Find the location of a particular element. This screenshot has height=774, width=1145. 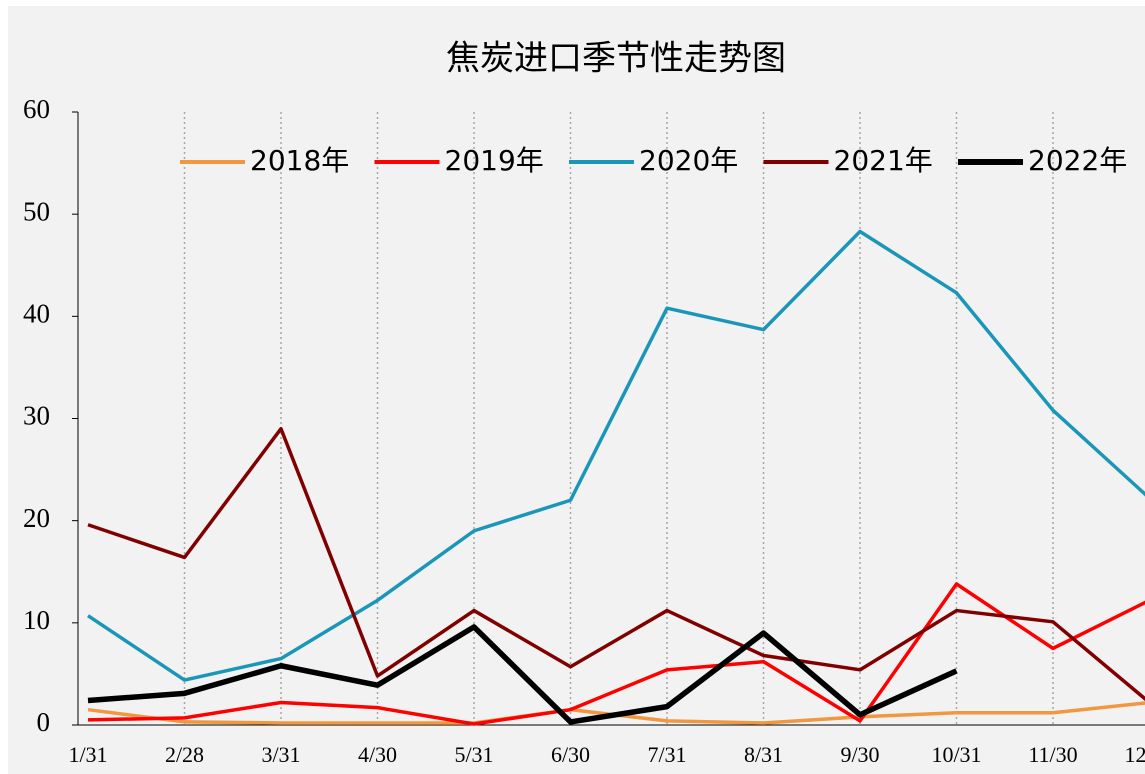

series-line is located at coordinates (522, 674).